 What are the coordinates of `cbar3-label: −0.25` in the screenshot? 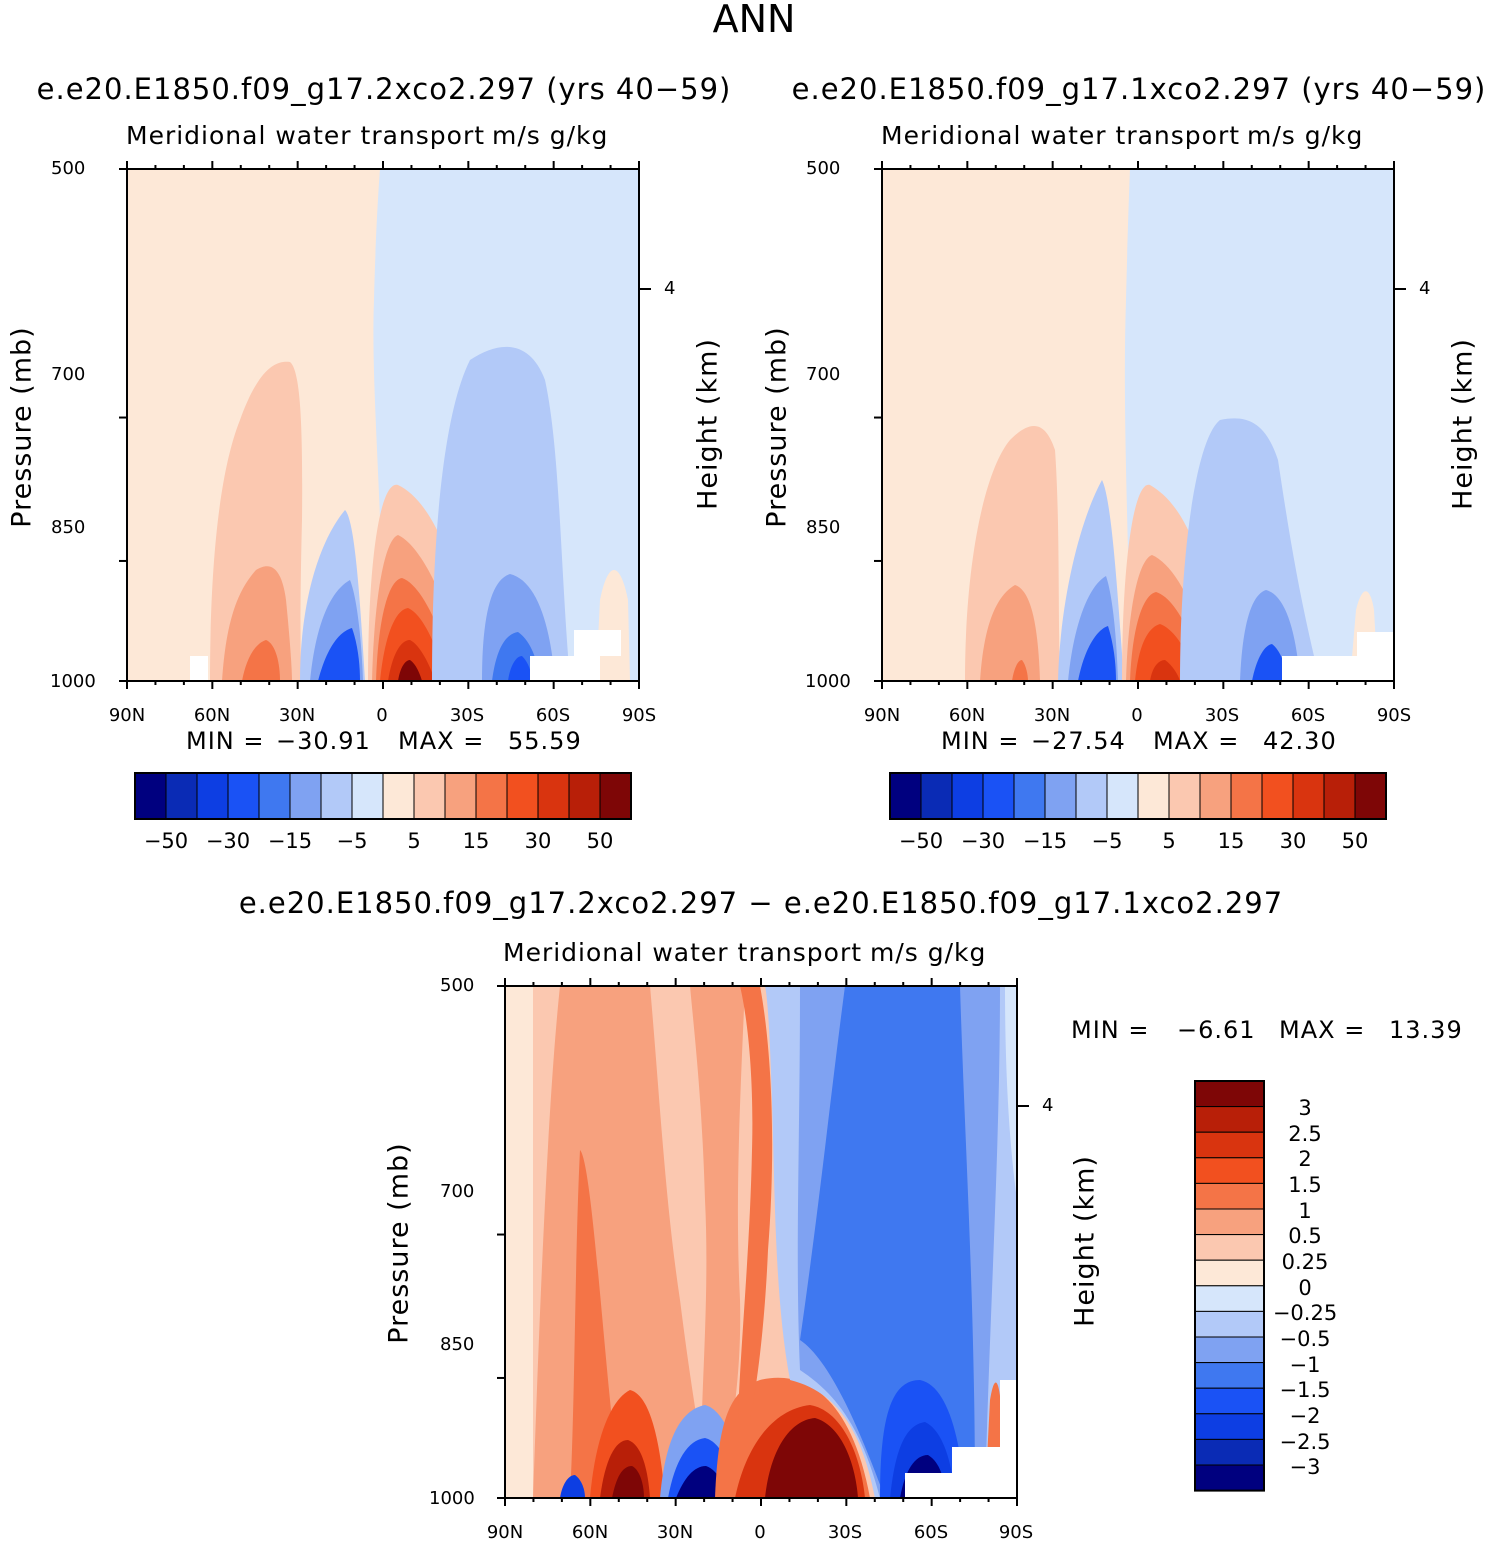 It's located at (1305, 1313).